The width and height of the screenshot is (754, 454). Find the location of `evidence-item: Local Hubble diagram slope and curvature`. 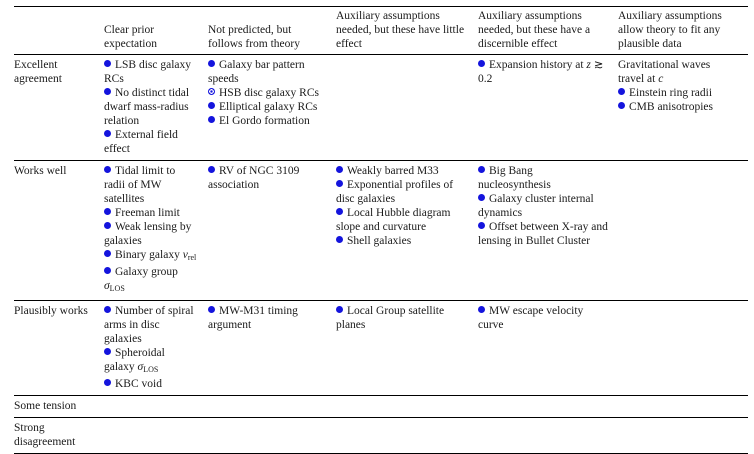

evidence-item: Local Hubble diagram slope and curvature is located at coordinates (402, 220).